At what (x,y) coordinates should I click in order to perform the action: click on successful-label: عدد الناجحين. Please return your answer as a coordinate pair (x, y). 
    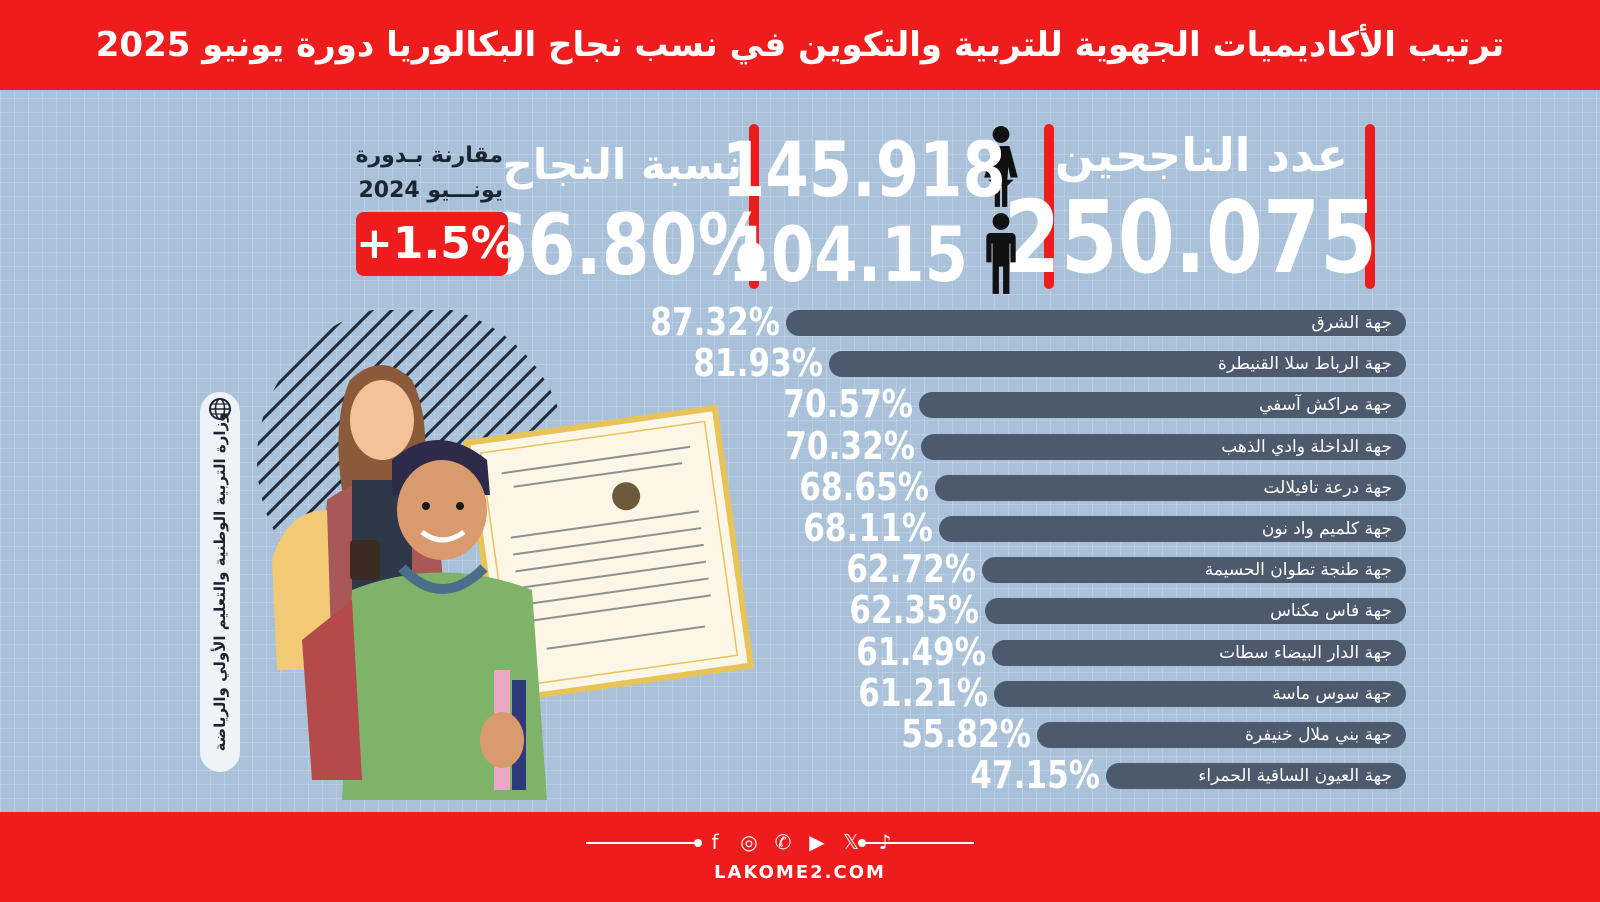
    Looking at the image, I should click on (1201, 155).